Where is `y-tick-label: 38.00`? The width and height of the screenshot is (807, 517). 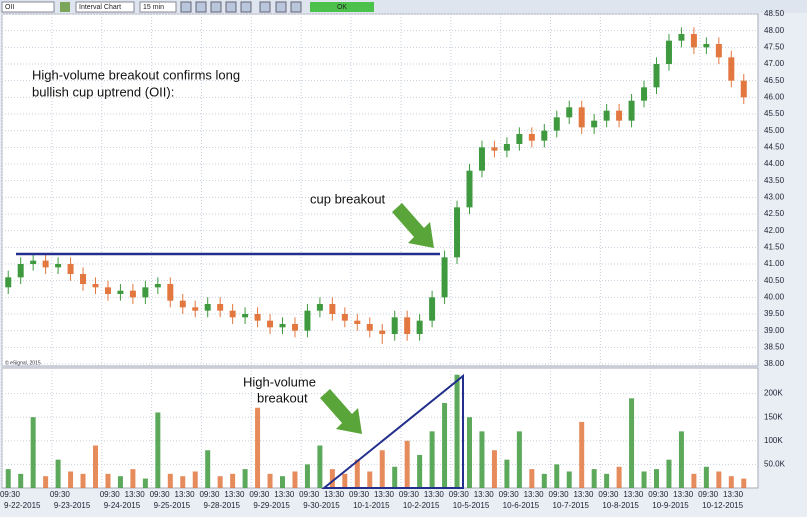
y-tick-label: 38.00 is located at coordinates (774, 363).